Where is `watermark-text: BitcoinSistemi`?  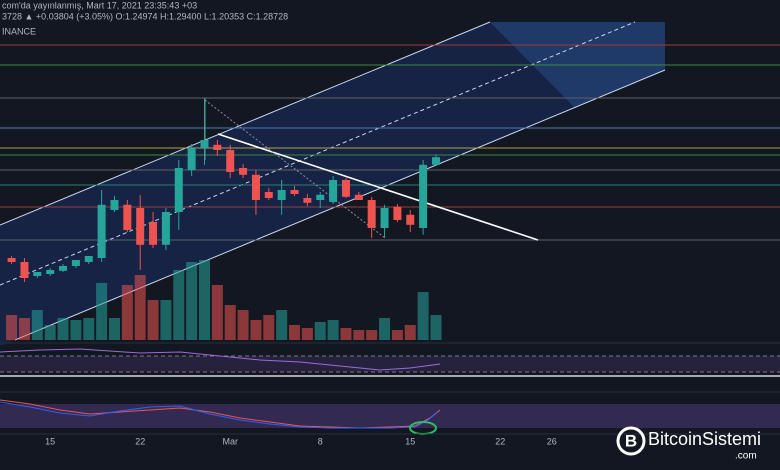
watermark-text: BitcoinSistemi is located at coordinates (704, 439).